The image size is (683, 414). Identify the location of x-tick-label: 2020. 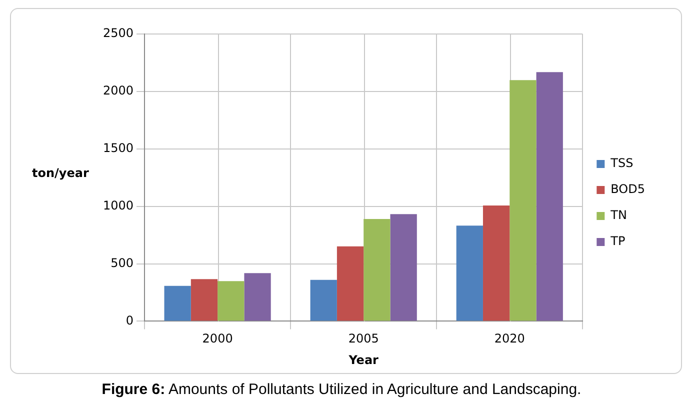
(509, 339).